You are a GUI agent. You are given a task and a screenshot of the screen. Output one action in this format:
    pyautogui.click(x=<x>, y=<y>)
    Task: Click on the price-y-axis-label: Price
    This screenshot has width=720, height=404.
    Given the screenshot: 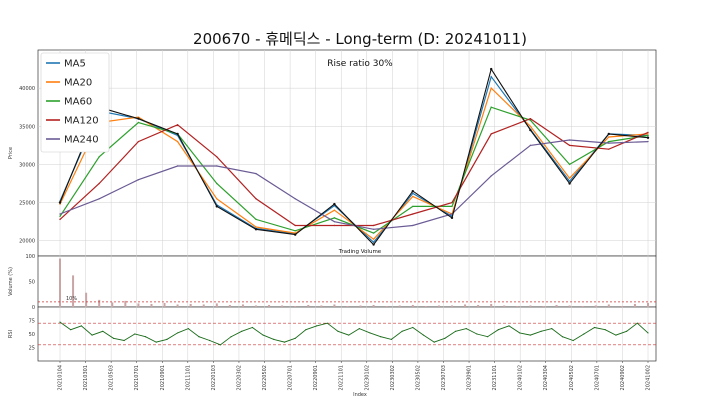 What is the action you would take?
    pyautogui.click(x=11, y=153)
    